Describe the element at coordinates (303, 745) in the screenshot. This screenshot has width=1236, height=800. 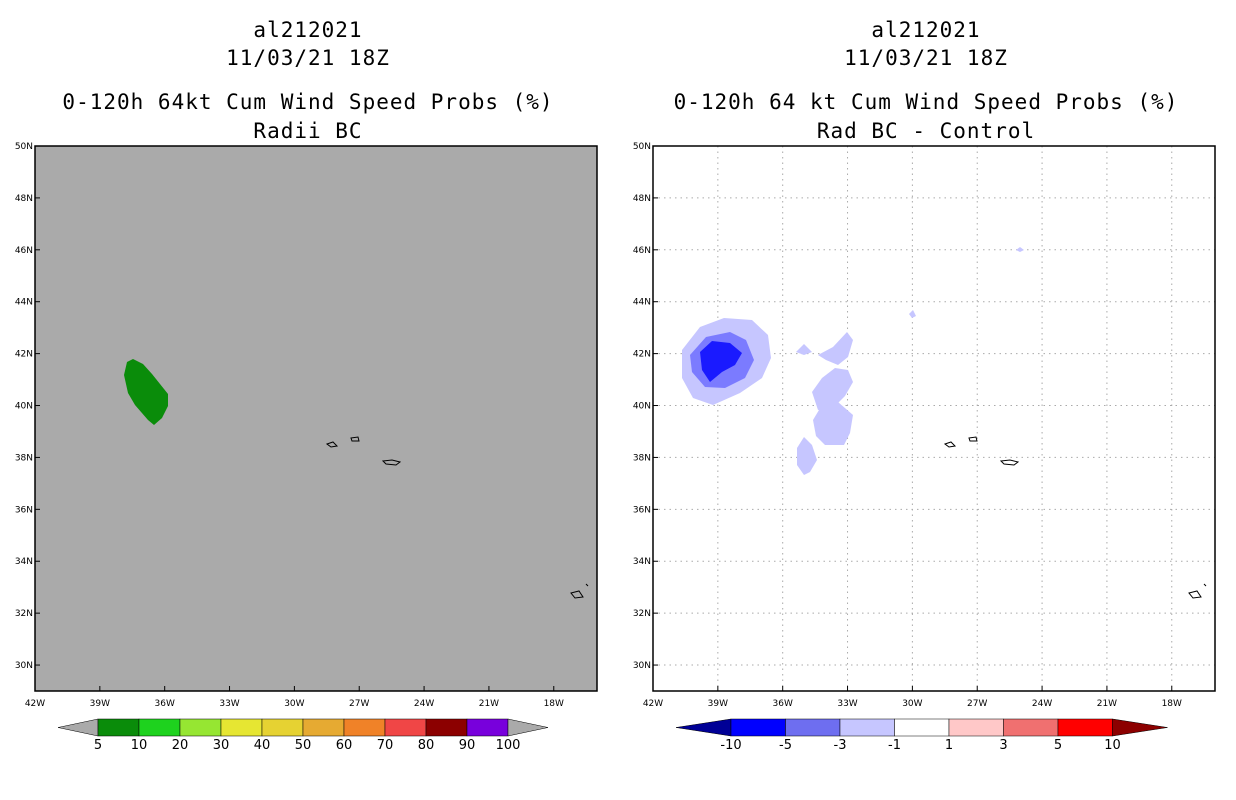
I see `colorbar-label: 50` at that location.